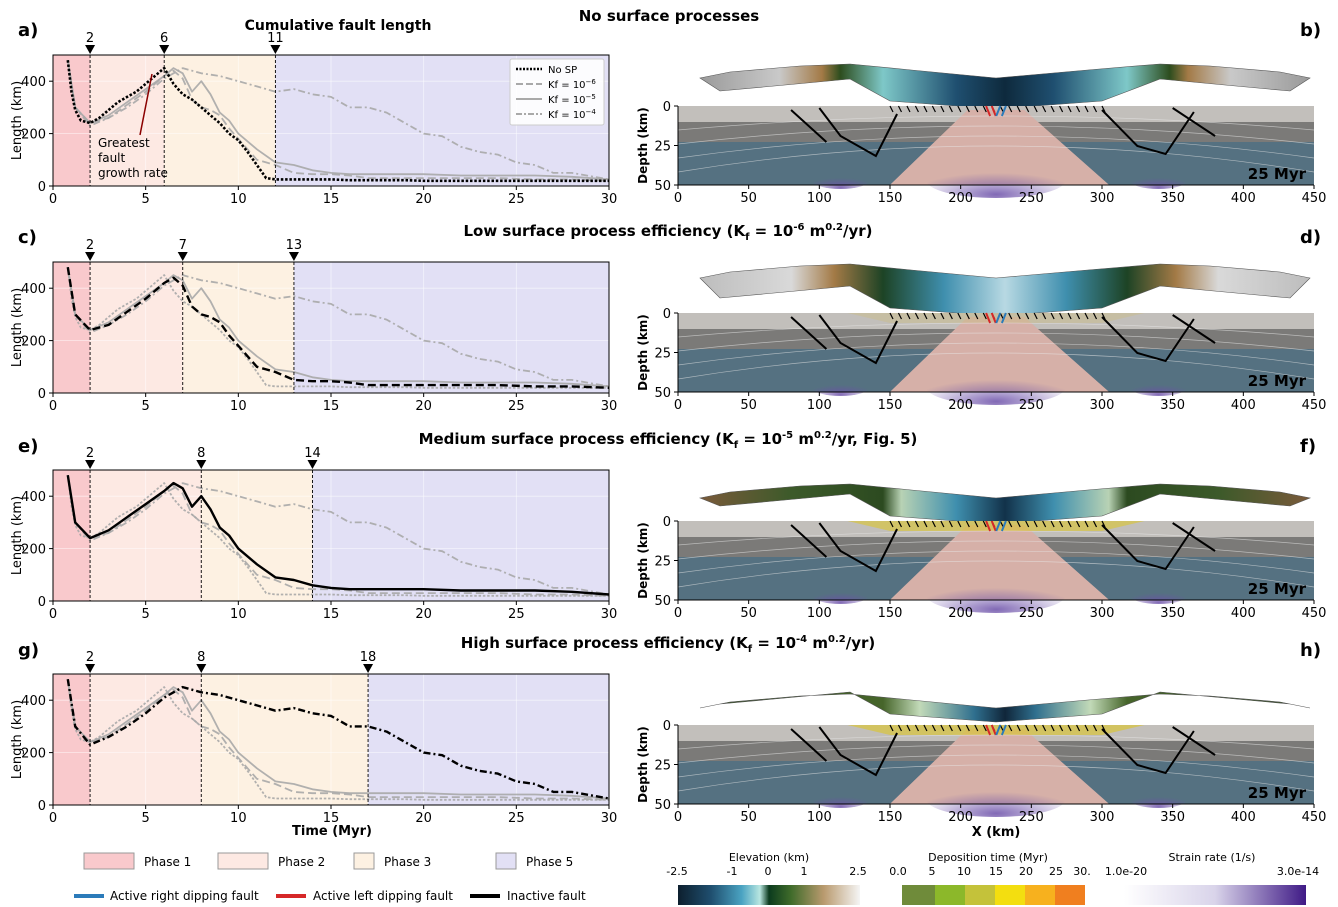  What do you see at coordinates (312, 453) in the screenshot?
I see `phase-marker-label: 14` at bounding box center [312, 453].